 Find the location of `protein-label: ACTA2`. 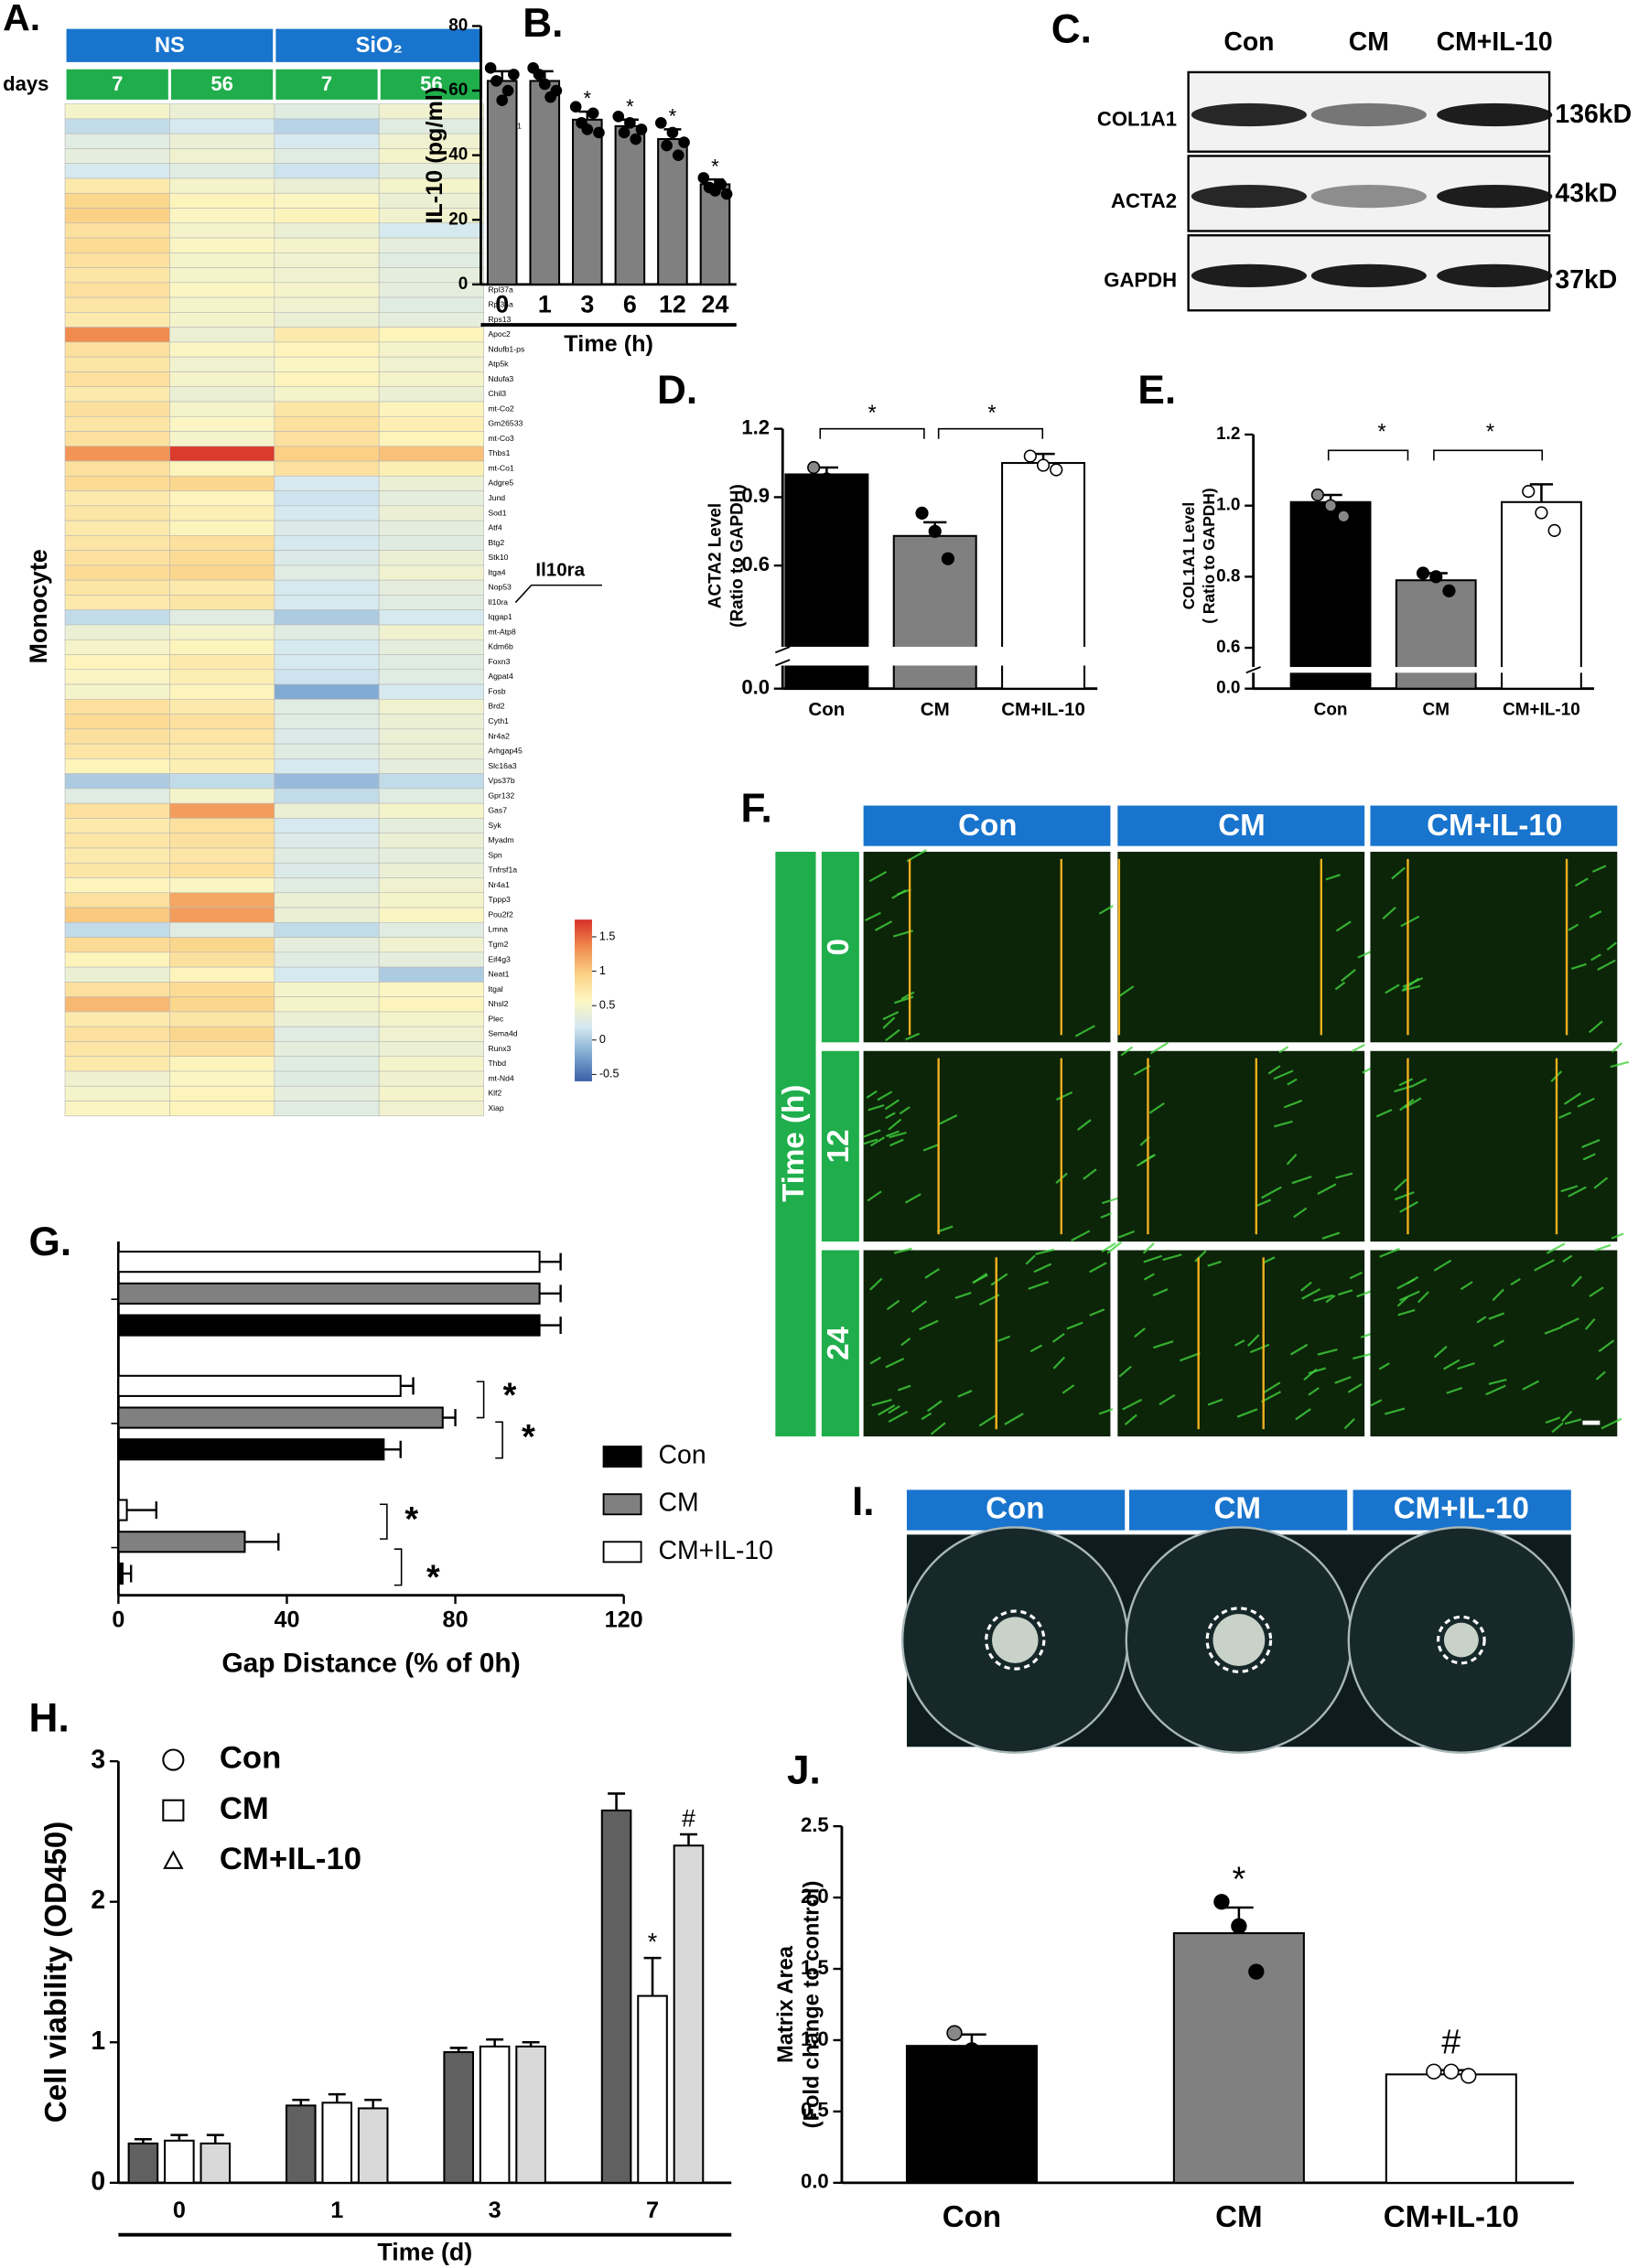

protein-label: ACTA2 is located at coordinates (1144, 200).